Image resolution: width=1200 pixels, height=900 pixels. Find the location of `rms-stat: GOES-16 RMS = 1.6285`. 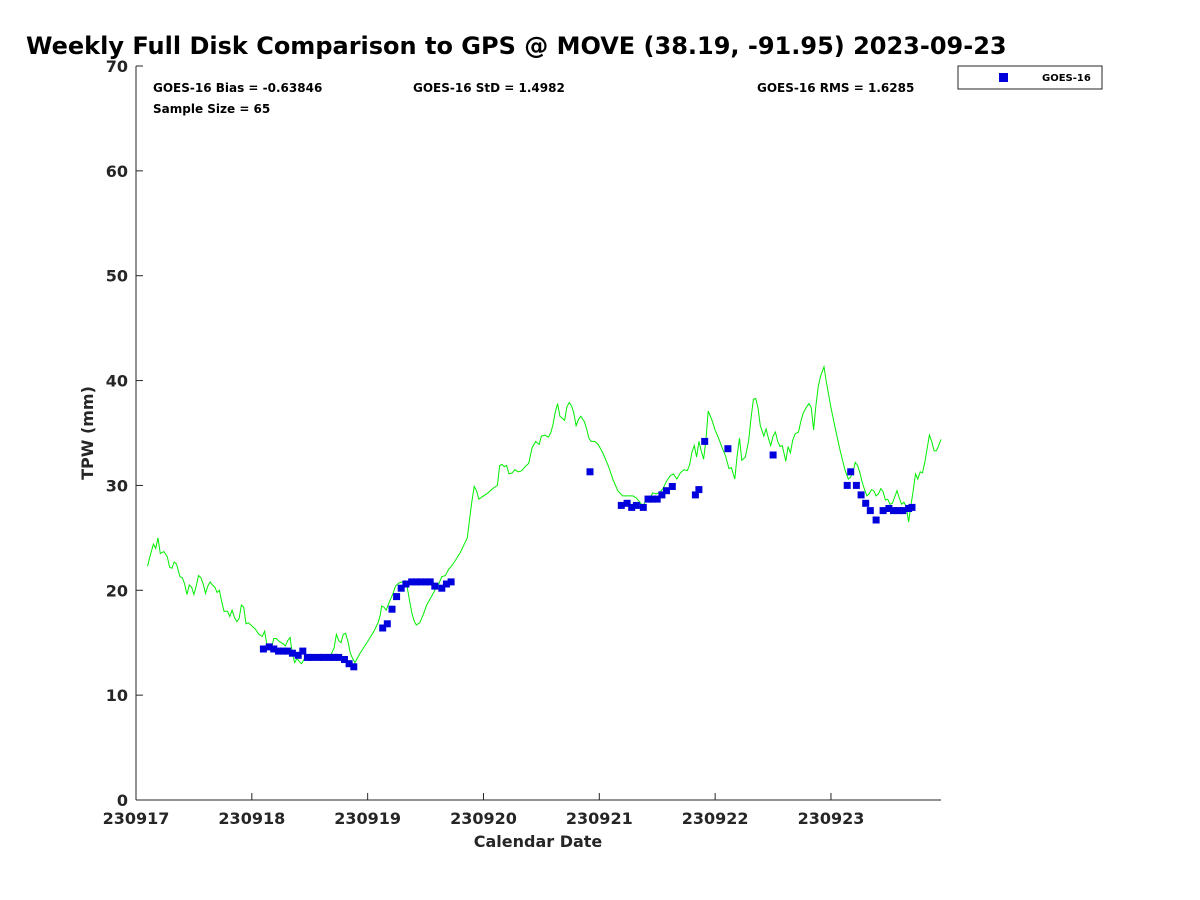

rms-stat: GOES-16 RMS = 1.6285 is located at coordinates (835, 88).